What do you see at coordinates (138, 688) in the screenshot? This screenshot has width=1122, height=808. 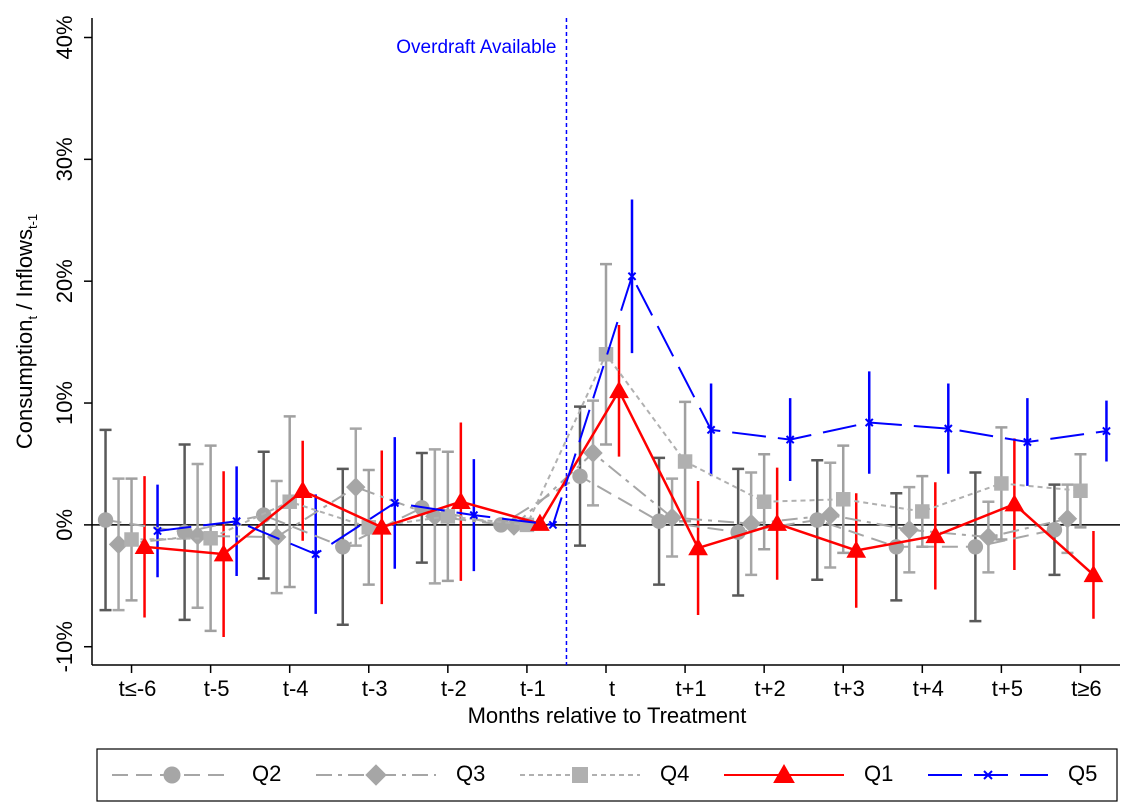 I see `x-tick-label: t≤-6` at bounding box center [138, 688].